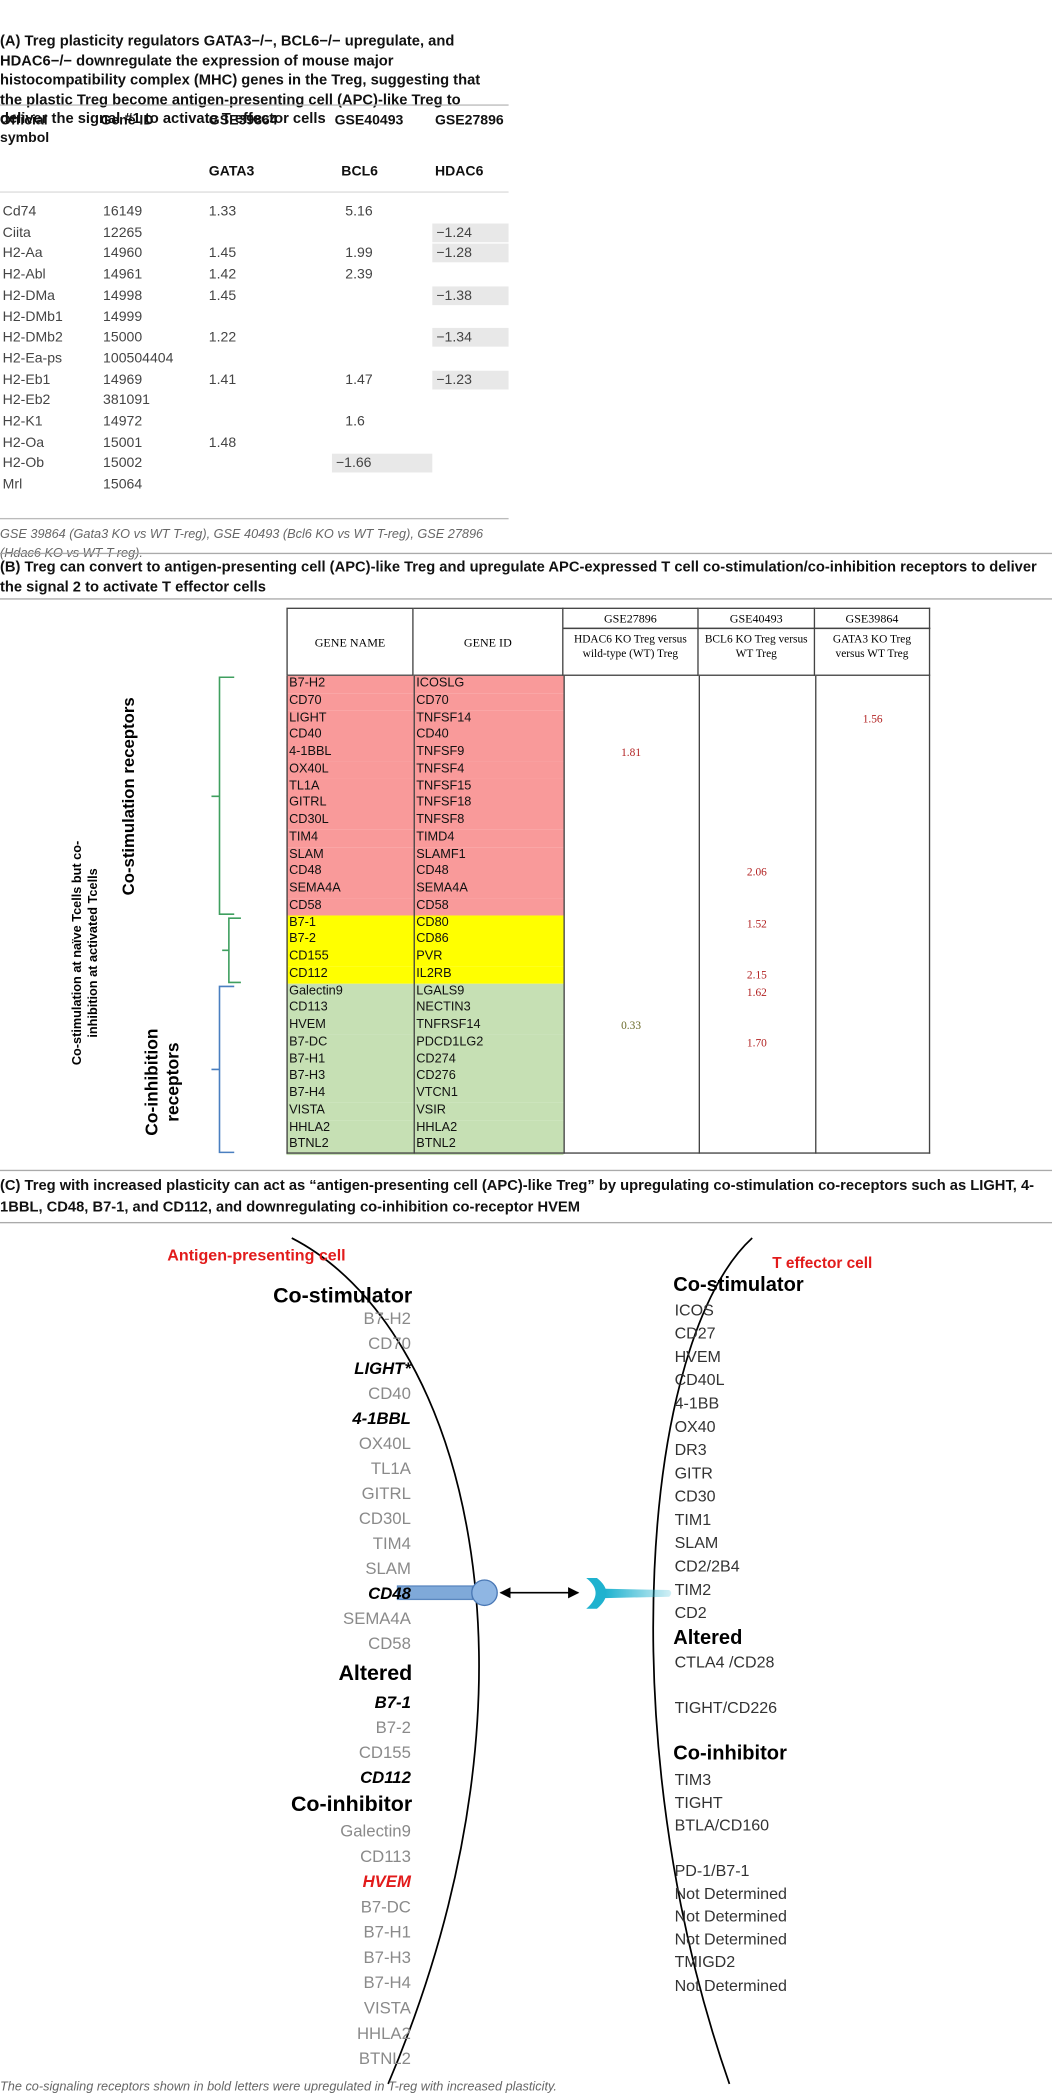 This screenshot has width=1052, height=2099. What do you see at coordinates (389, 1343) in the screenshot?
I see `receptor: CD70` at bounding box center [389, 1343].